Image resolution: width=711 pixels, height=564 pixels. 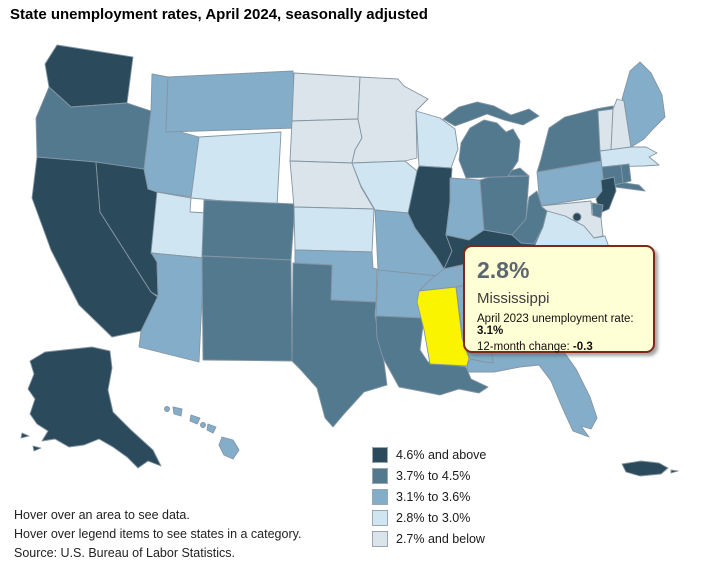 I want to click on state-HI-hawaii, so click(x=229, y=448).